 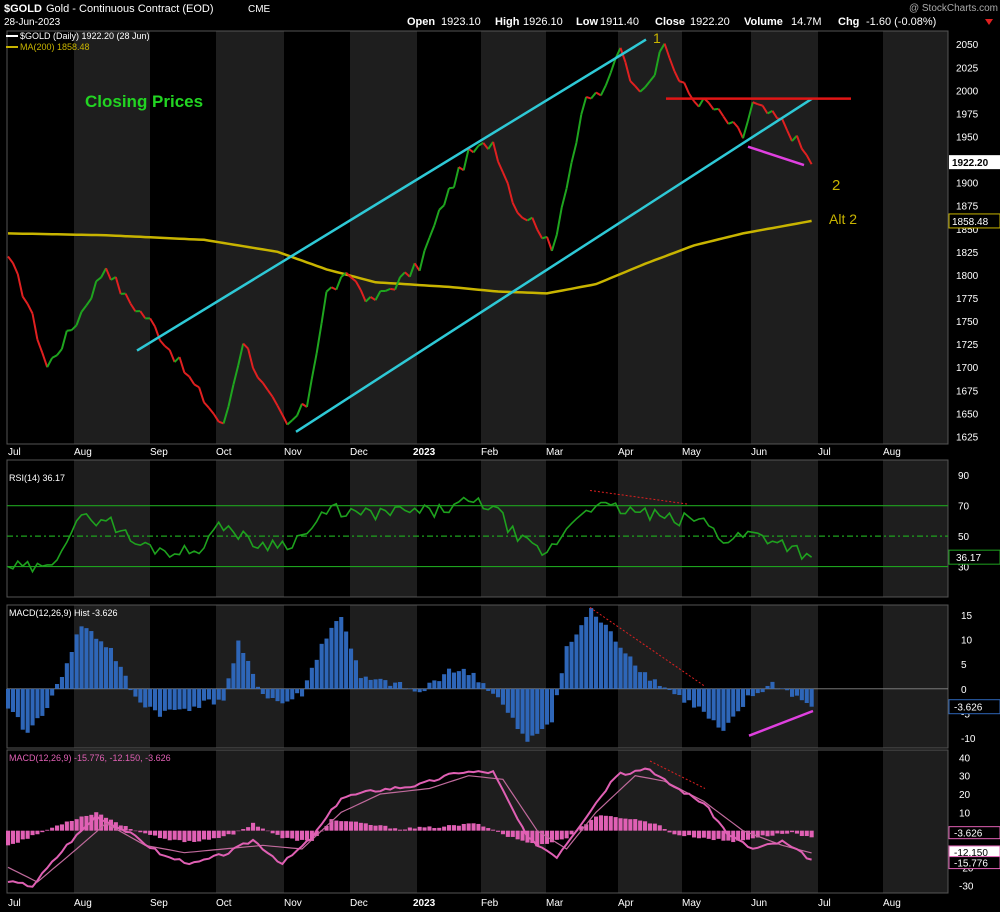 I want to click on x-axis-label: 2023, so click(x=424, y=452).